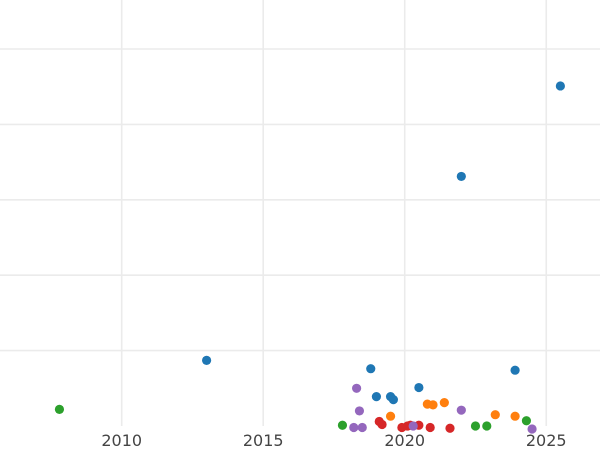 This screenshot has width=600, height=450. Describe the element at coordinates (333, 440) in the screenshot. I see `x-tick-labels: 2010 2015 2020 2025` at that location.